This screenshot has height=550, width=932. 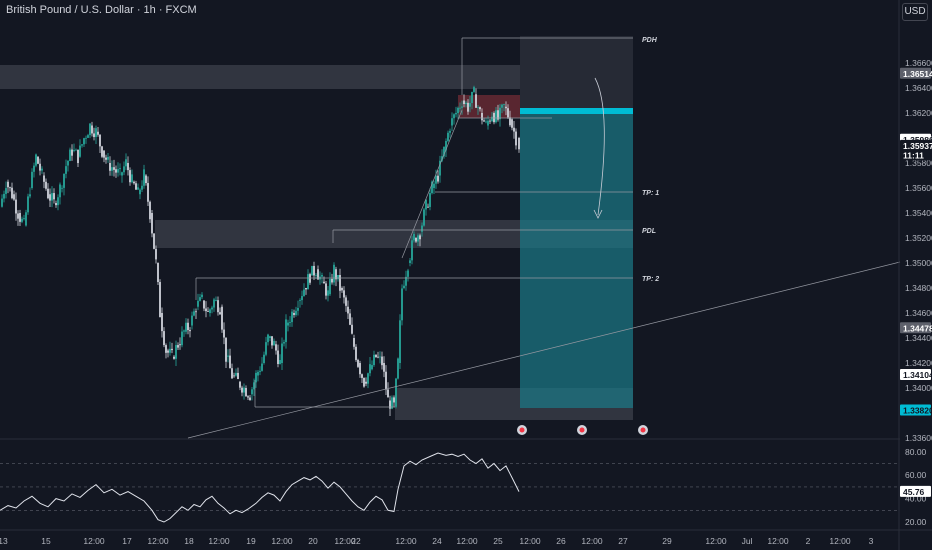 I want to click on price-tick: 1.33600, so click(x=918, y=438).